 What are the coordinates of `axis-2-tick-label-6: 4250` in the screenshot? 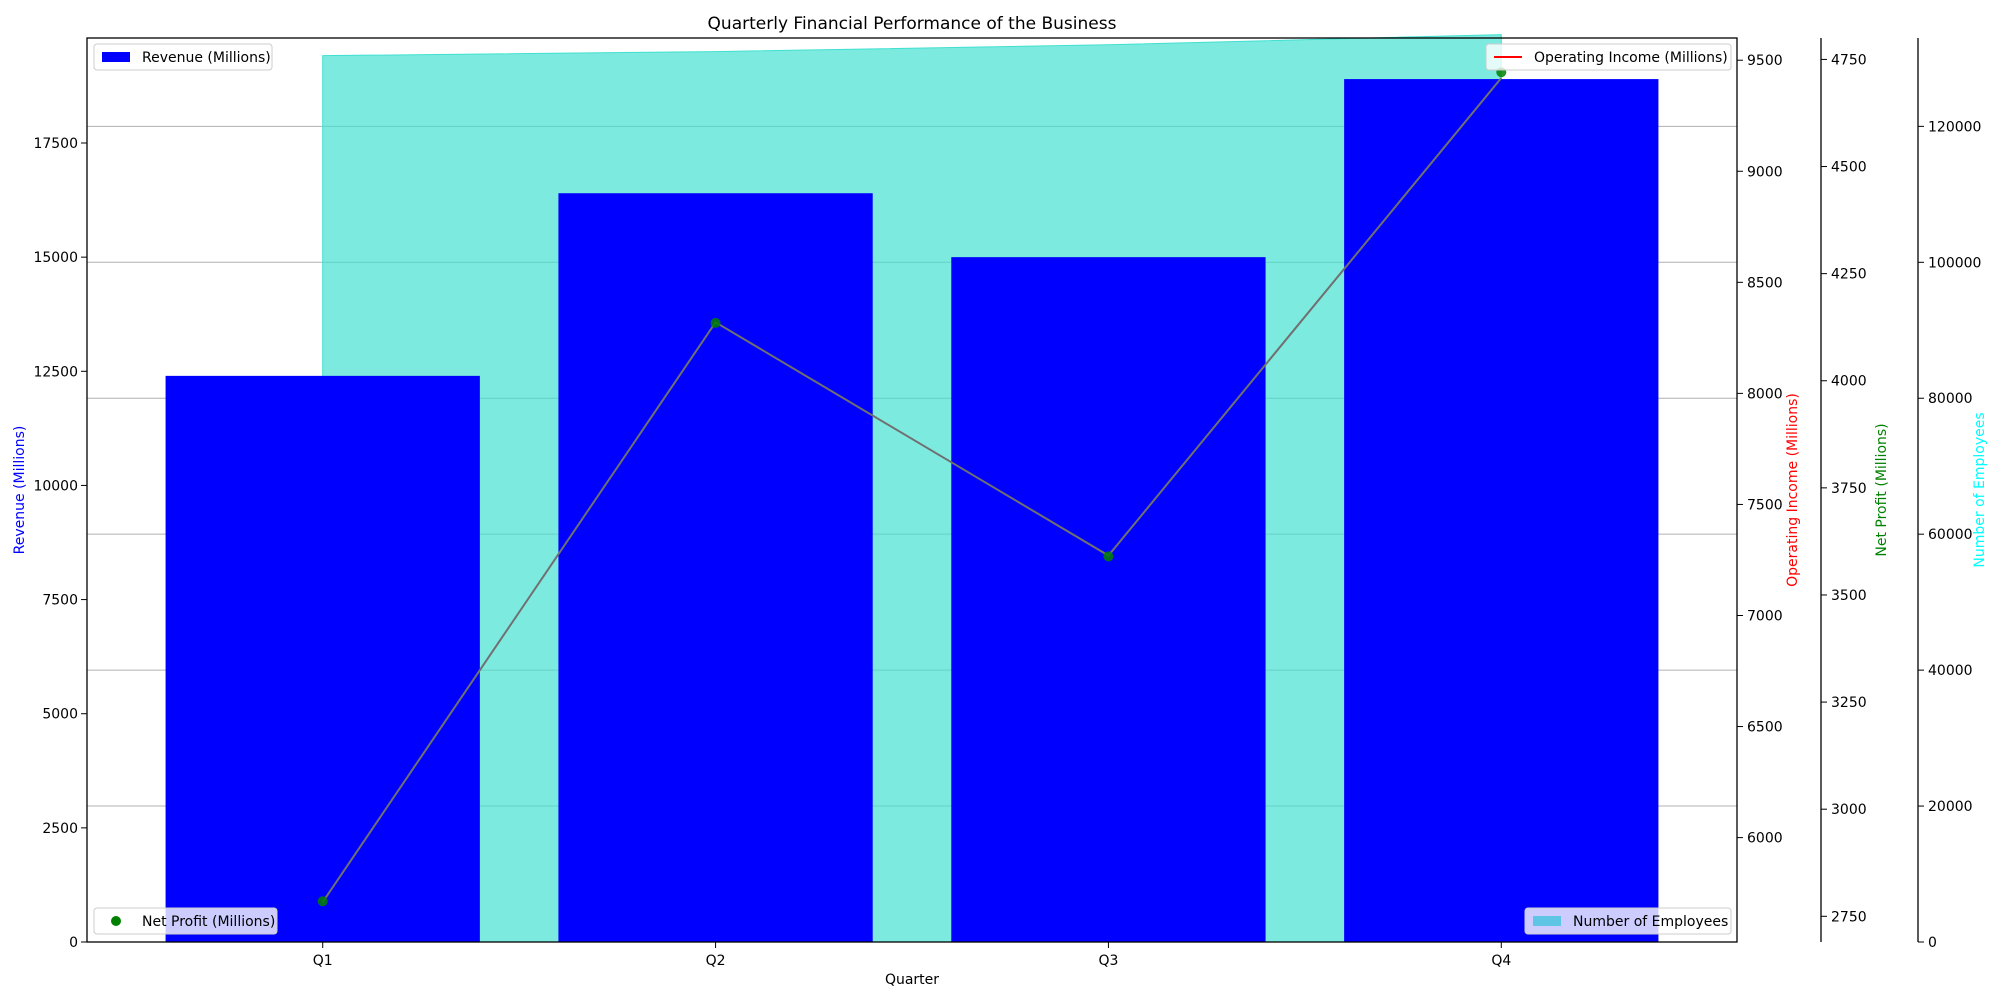 It's located at (1849, 275).